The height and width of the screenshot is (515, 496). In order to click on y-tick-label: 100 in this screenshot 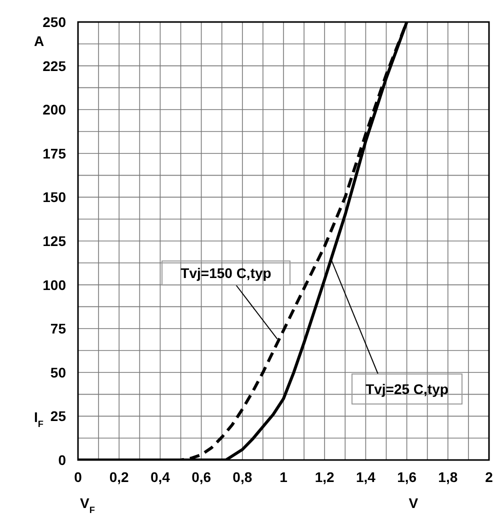, I will do `click(54, 284)`.